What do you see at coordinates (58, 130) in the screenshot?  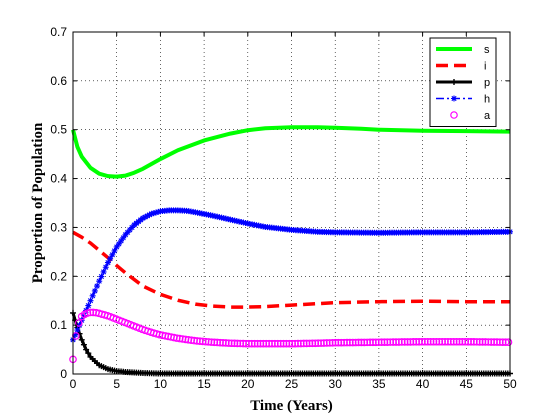 I see `y-tick-label: 0.5` at bounding box center [58, 130].